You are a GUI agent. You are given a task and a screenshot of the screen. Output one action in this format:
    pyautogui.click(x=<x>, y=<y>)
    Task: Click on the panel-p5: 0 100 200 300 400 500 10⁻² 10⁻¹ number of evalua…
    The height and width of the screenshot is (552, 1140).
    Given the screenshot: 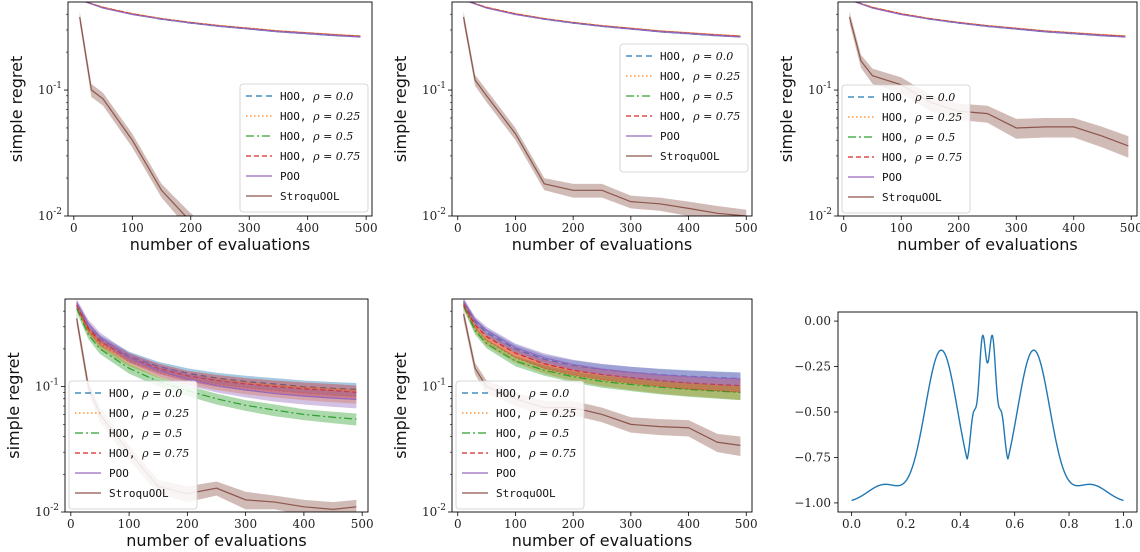 What is the action you would take?
    pyautogui.click(x=574, y=424)
    